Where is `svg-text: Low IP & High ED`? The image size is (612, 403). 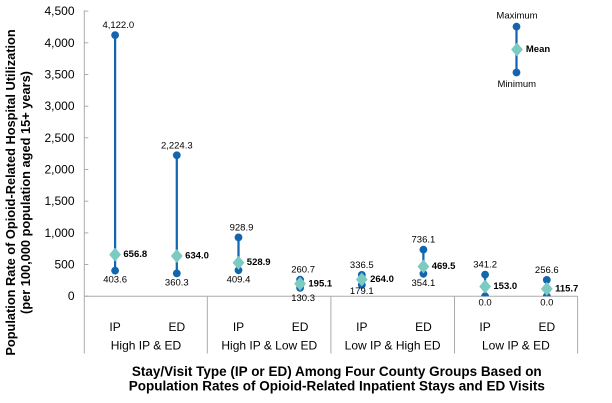
svg-text: Low IP & High ED is located at coordinates (393, 346).